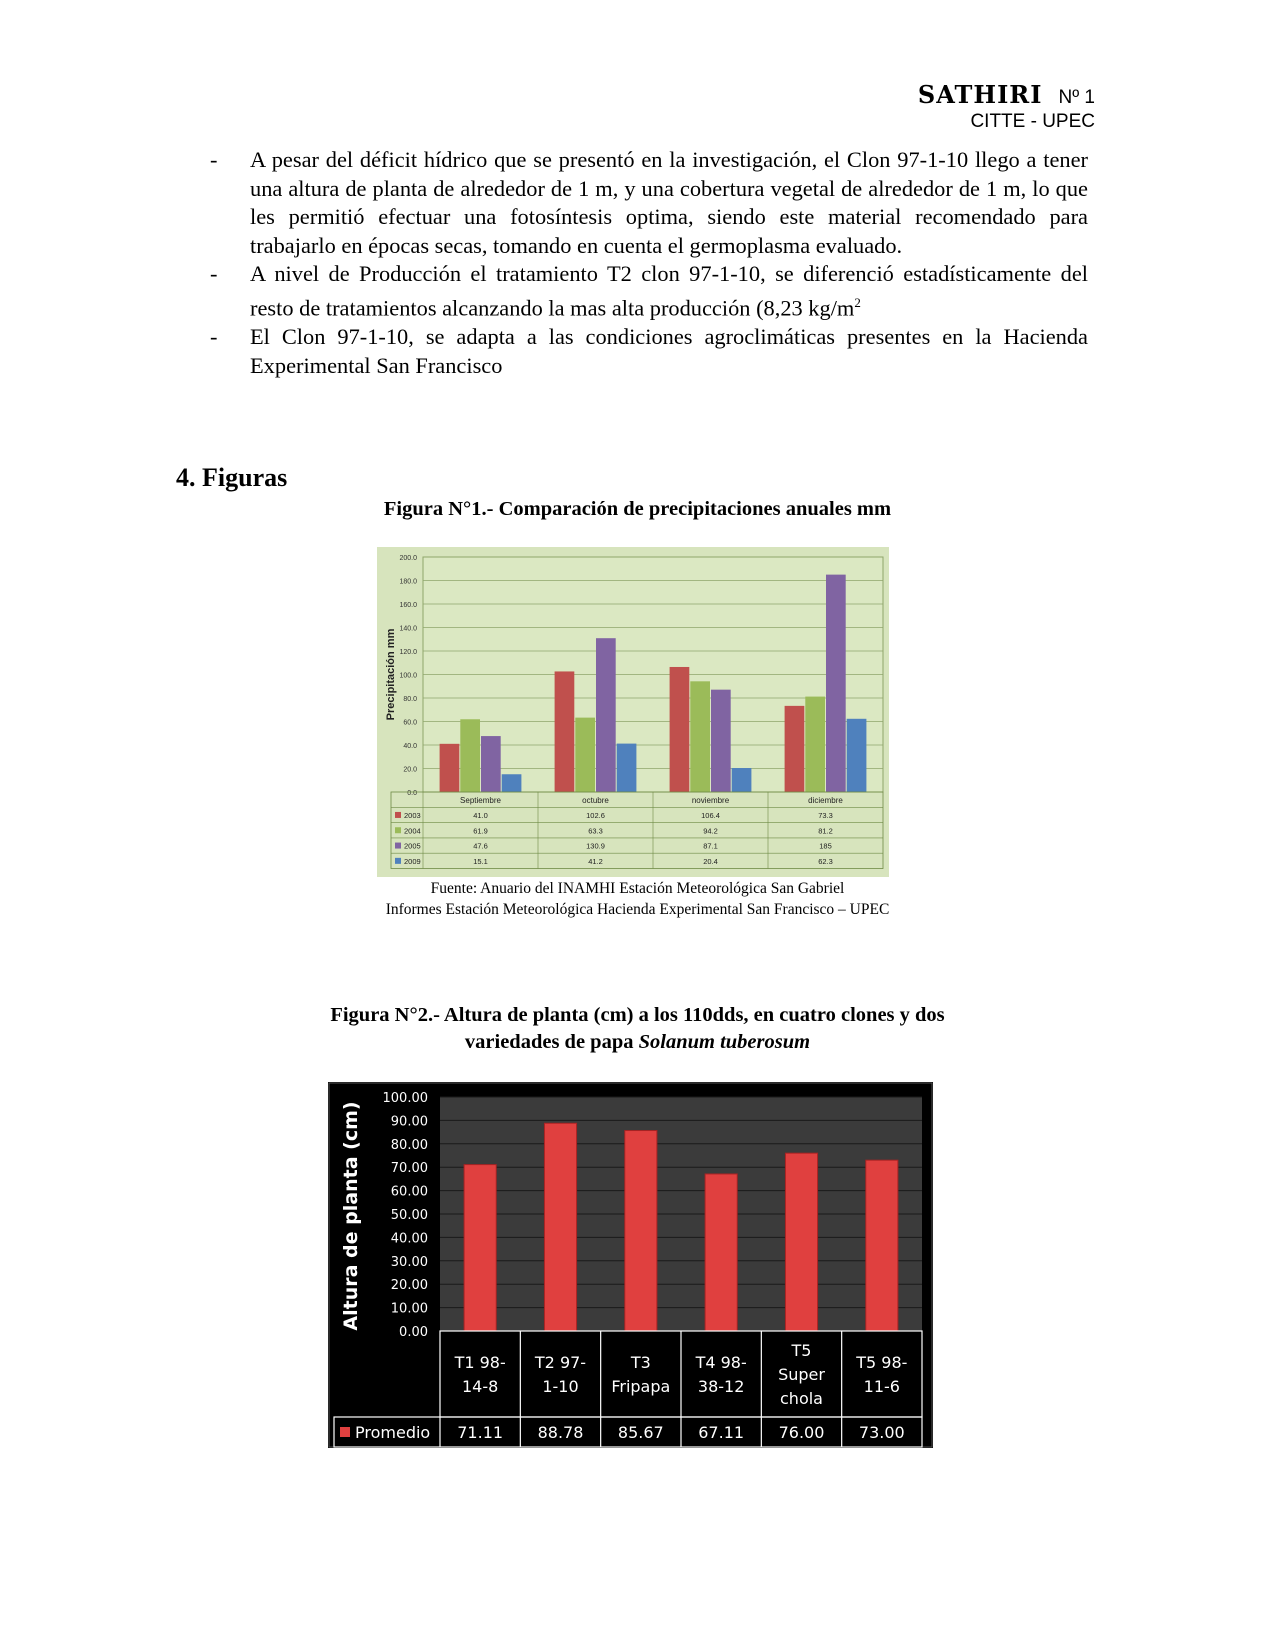 This screenshot has height=1650, width=1275. I want to click on data-label: 62.3, so click(825, 861).